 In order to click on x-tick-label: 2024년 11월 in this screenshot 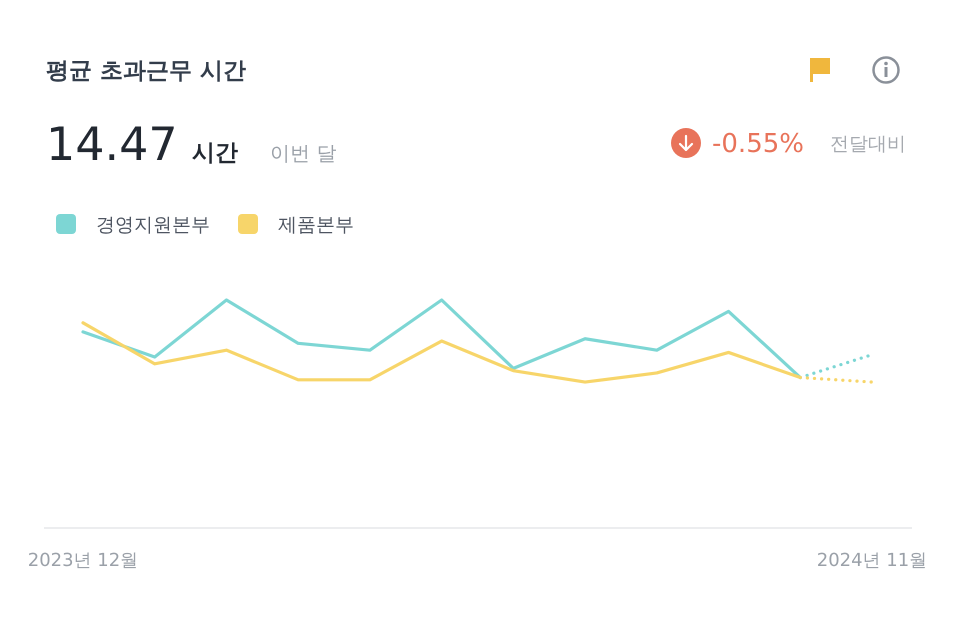, I will do `click(872, 560)`.